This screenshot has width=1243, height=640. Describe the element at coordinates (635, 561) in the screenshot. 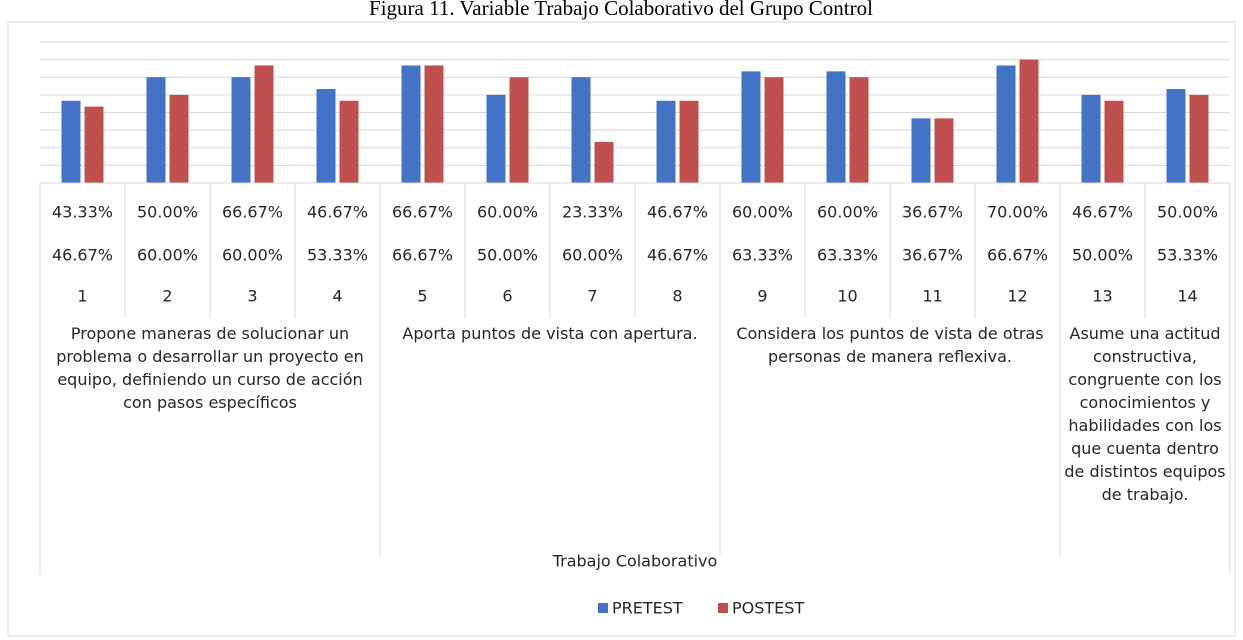

I see `x-axis-title: Trabajo Colaborativo` at that location.